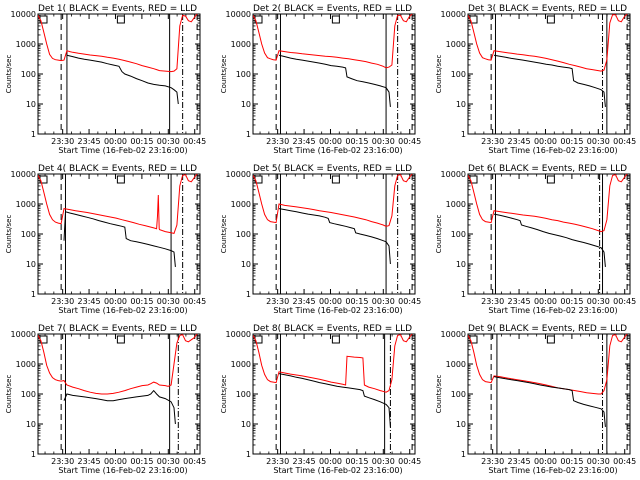 The width and height of the screenshot is (640, 480). What do you see at coordinates (332, 169) in the screenshot?
I see `panel-title: Det 5( BLACK = Events, RED = LLD` at bounding box center [332, 169].